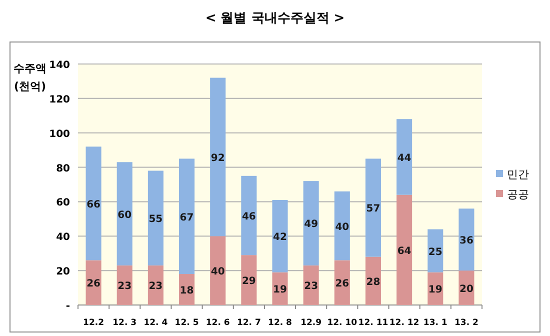 The height and width of the screenshot is (336, 550). Describe the element at coordinates (63, 238) in the screenshot. I see `y-tick-label: 40` at that location.